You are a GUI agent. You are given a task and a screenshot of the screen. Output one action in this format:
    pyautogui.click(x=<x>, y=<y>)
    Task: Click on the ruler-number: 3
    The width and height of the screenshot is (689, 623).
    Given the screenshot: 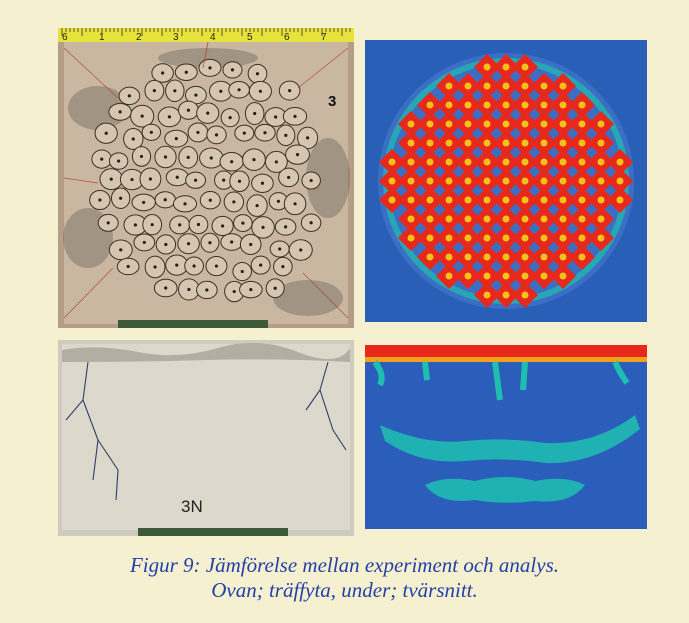 What is the action you would take?
    pyautogui.click(x=176, y=37)
    